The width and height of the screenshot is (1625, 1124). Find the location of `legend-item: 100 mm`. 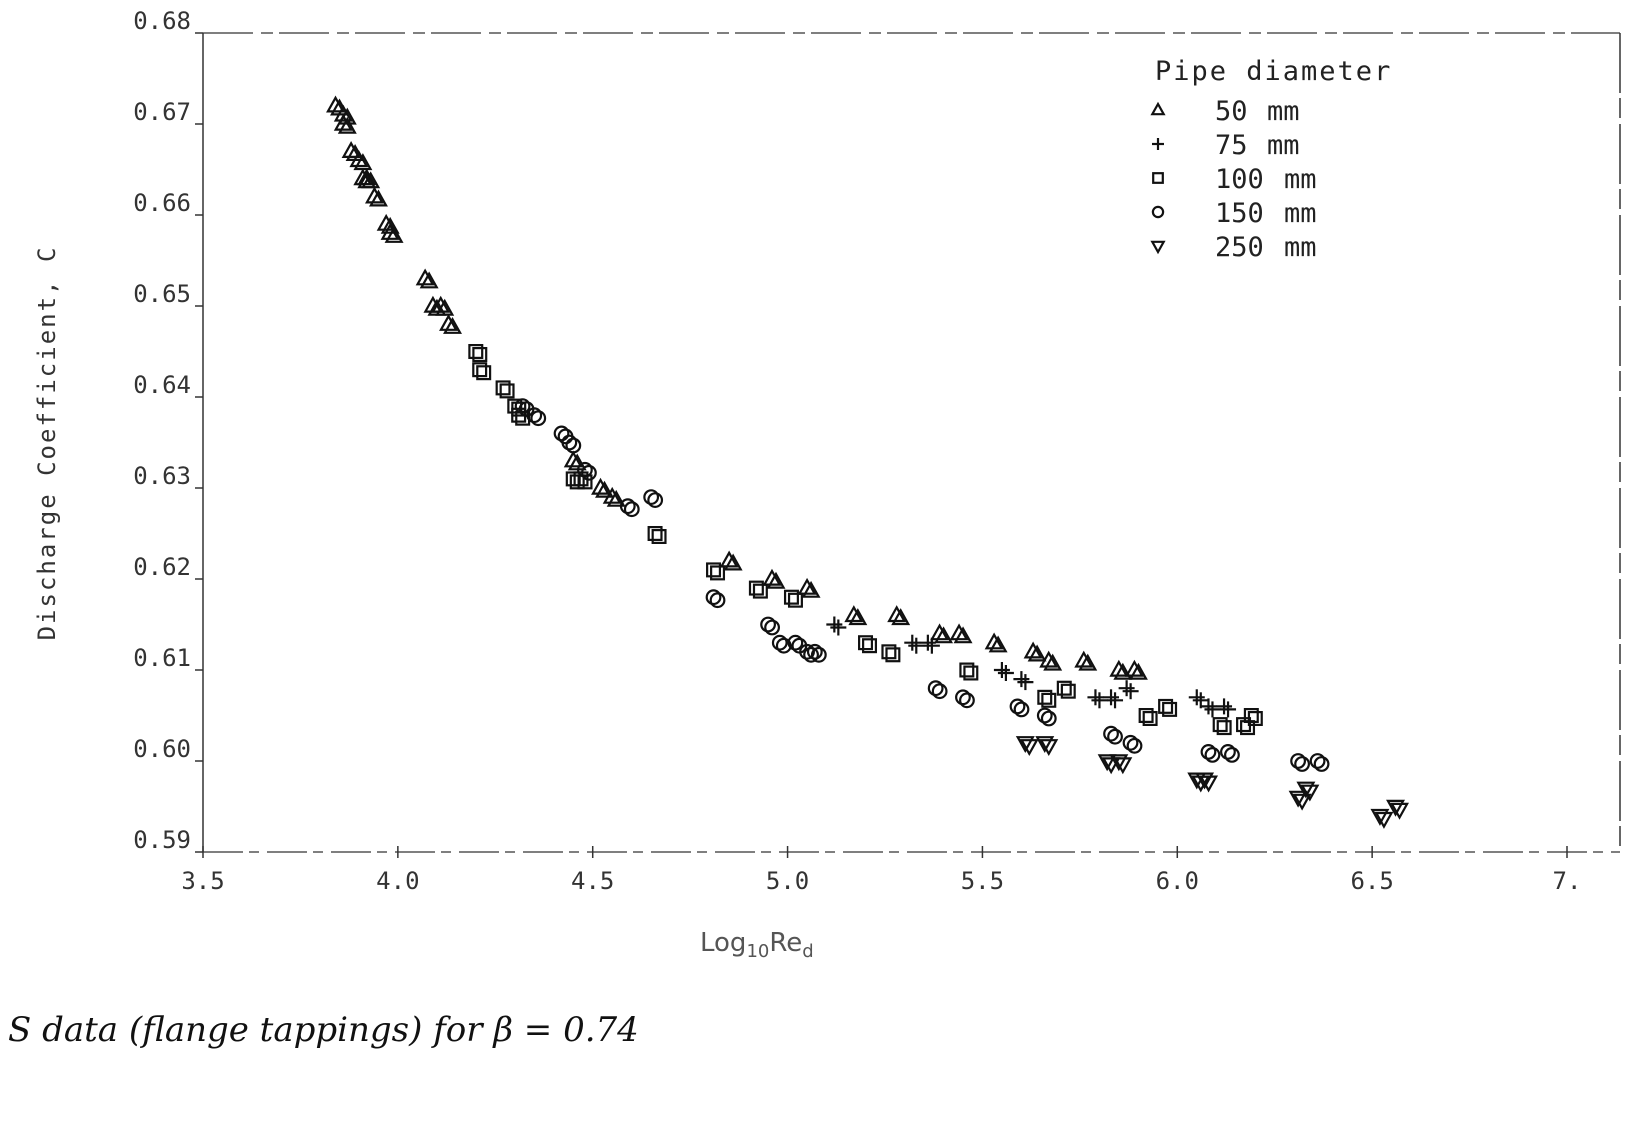

legend-item: 100 mm is located at coordinates (1234, 179).